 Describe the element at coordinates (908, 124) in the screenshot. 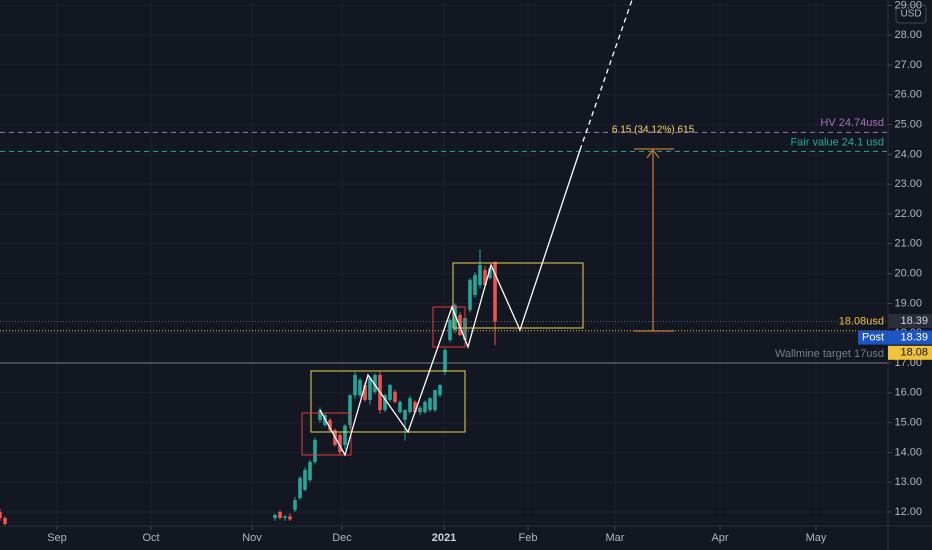

I see `y-tick-label: 25.00` at that location.